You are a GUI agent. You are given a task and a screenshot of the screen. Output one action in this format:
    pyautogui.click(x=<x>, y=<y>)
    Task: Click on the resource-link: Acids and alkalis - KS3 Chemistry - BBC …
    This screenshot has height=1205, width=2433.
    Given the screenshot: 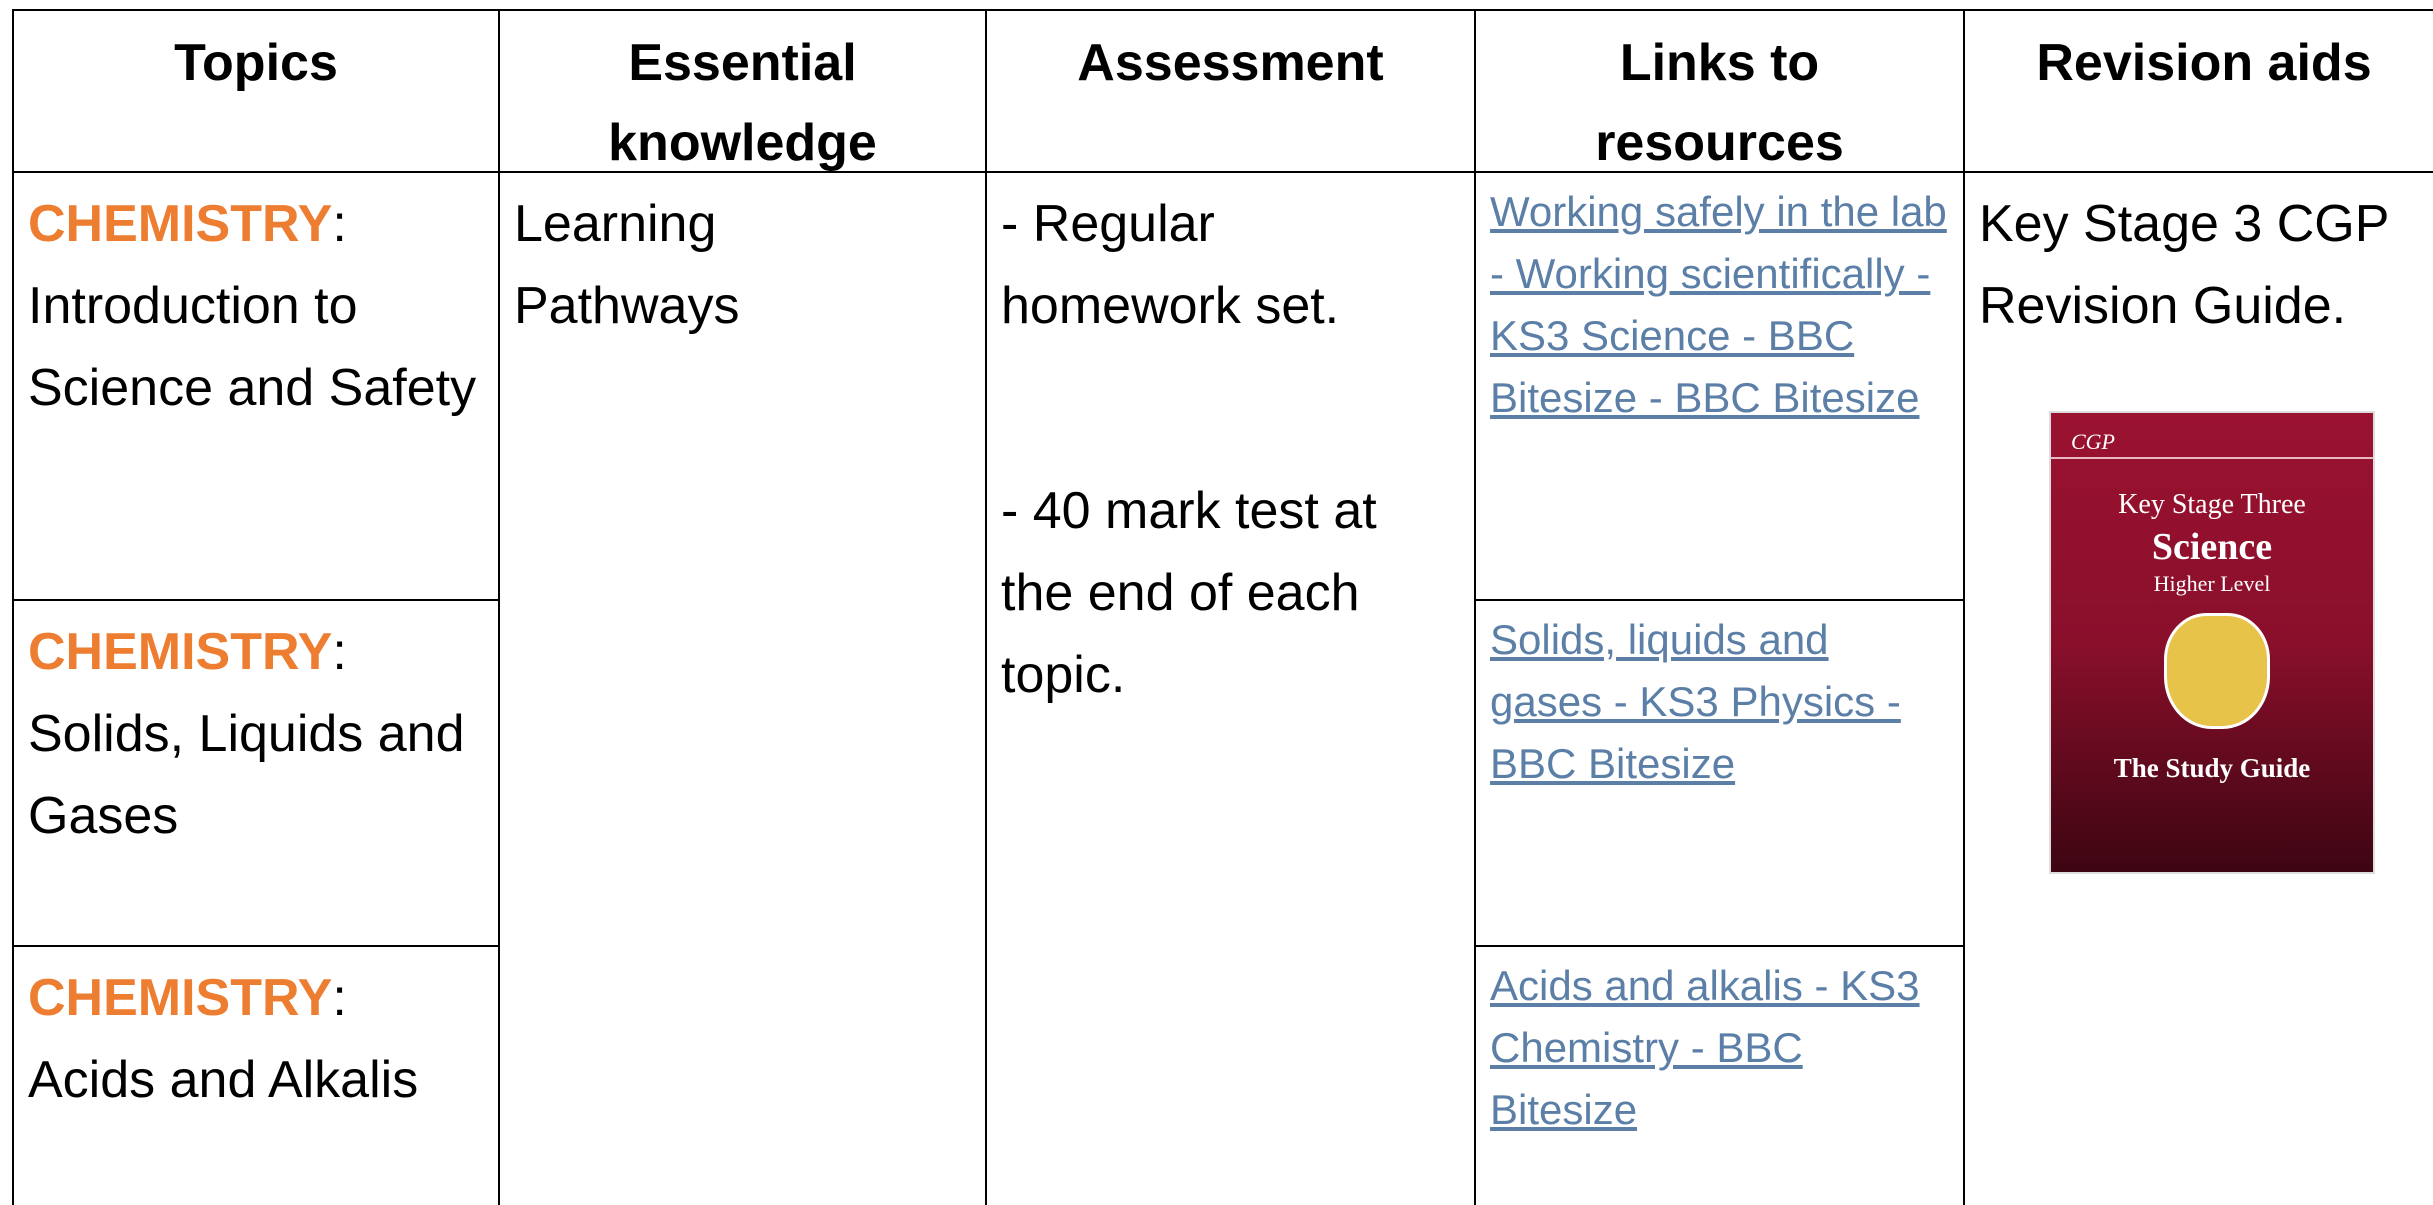 What is the action you would take?
    pyautogui.click(x=1705, y=1047)
    